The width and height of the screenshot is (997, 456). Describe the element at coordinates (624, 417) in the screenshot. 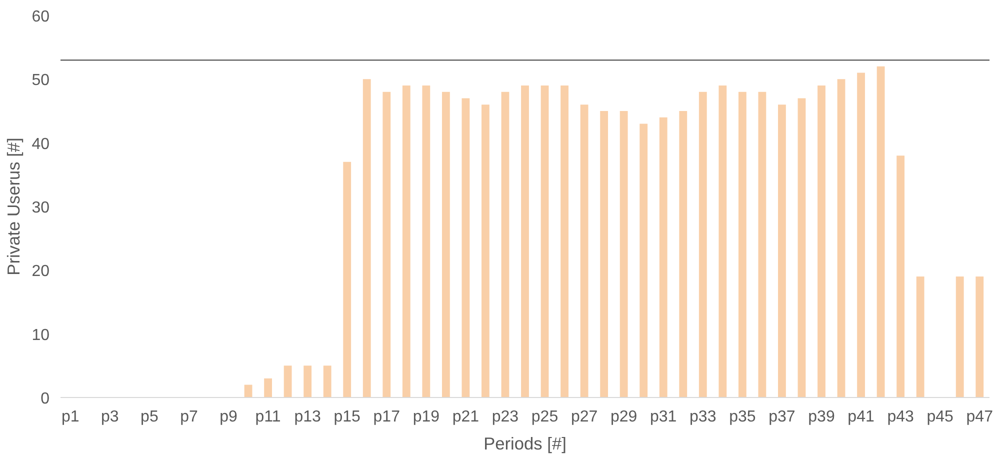

I see `x-tick-label: p29` at that location.